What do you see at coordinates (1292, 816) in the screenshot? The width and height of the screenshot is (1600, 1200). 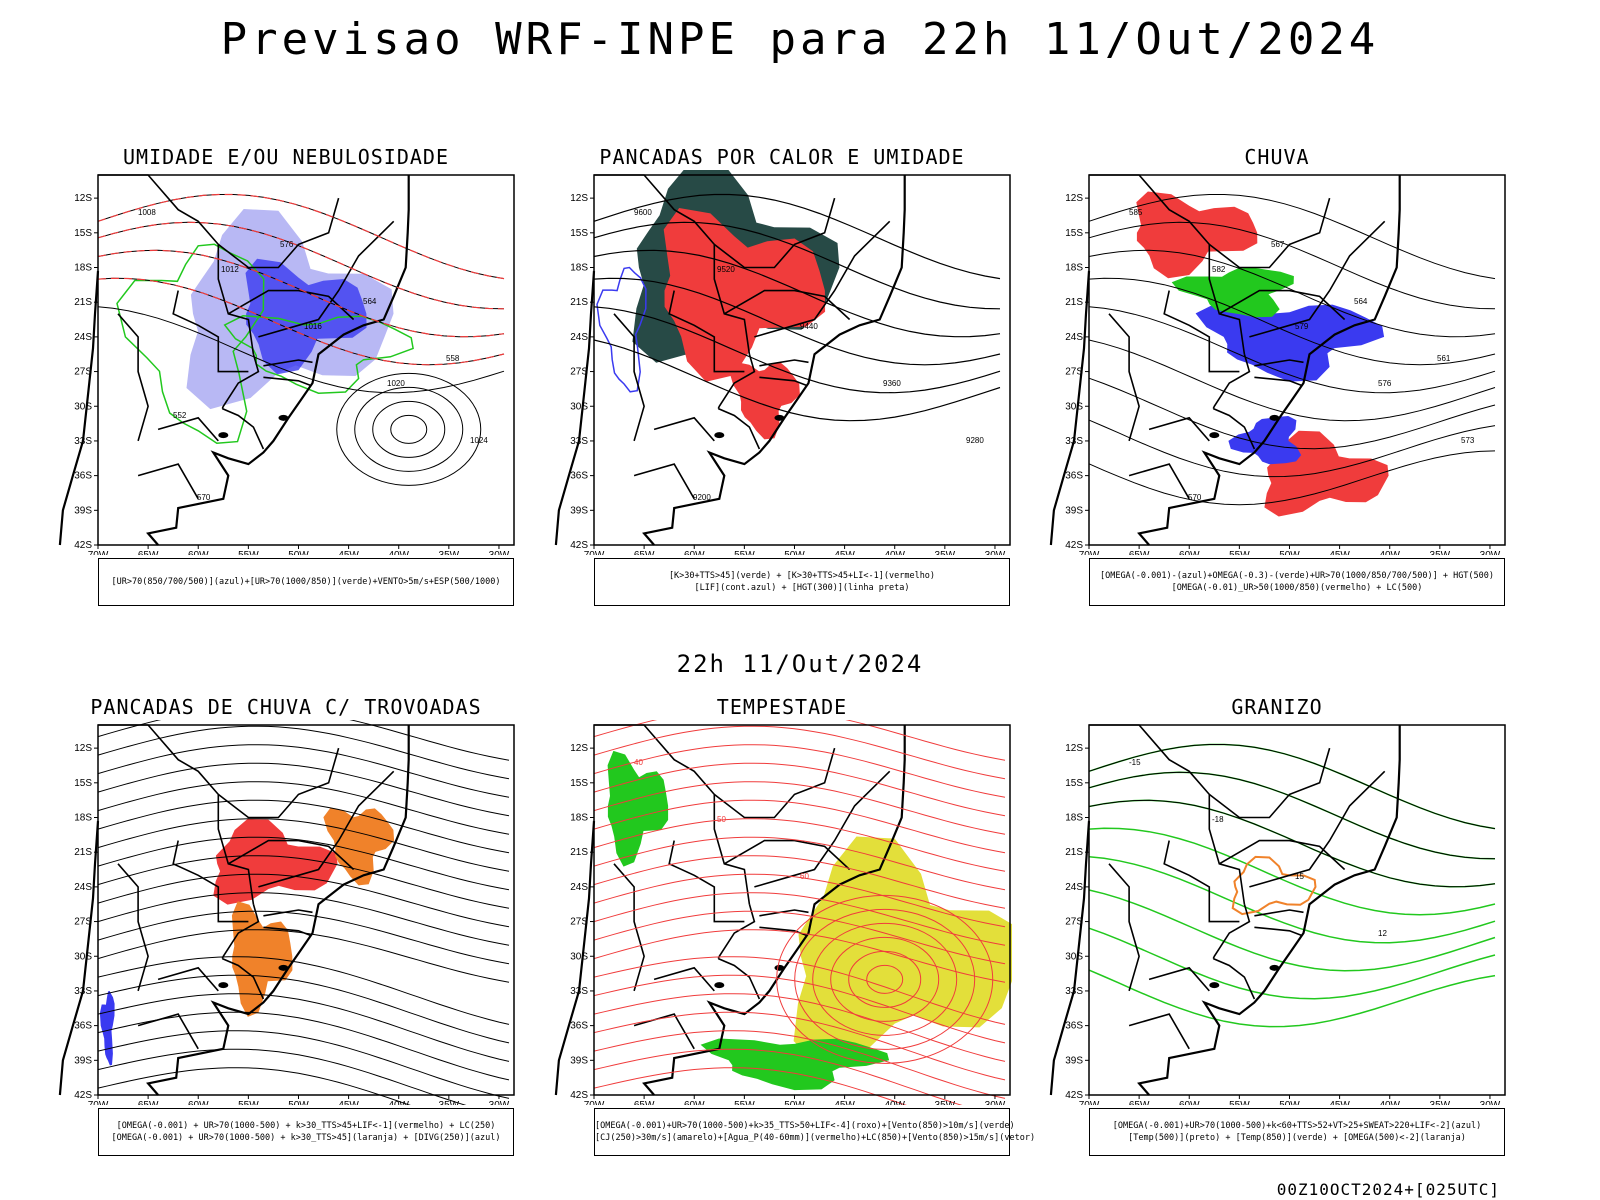 I see `temp-500-lines` at bounding box center [1292, 816].